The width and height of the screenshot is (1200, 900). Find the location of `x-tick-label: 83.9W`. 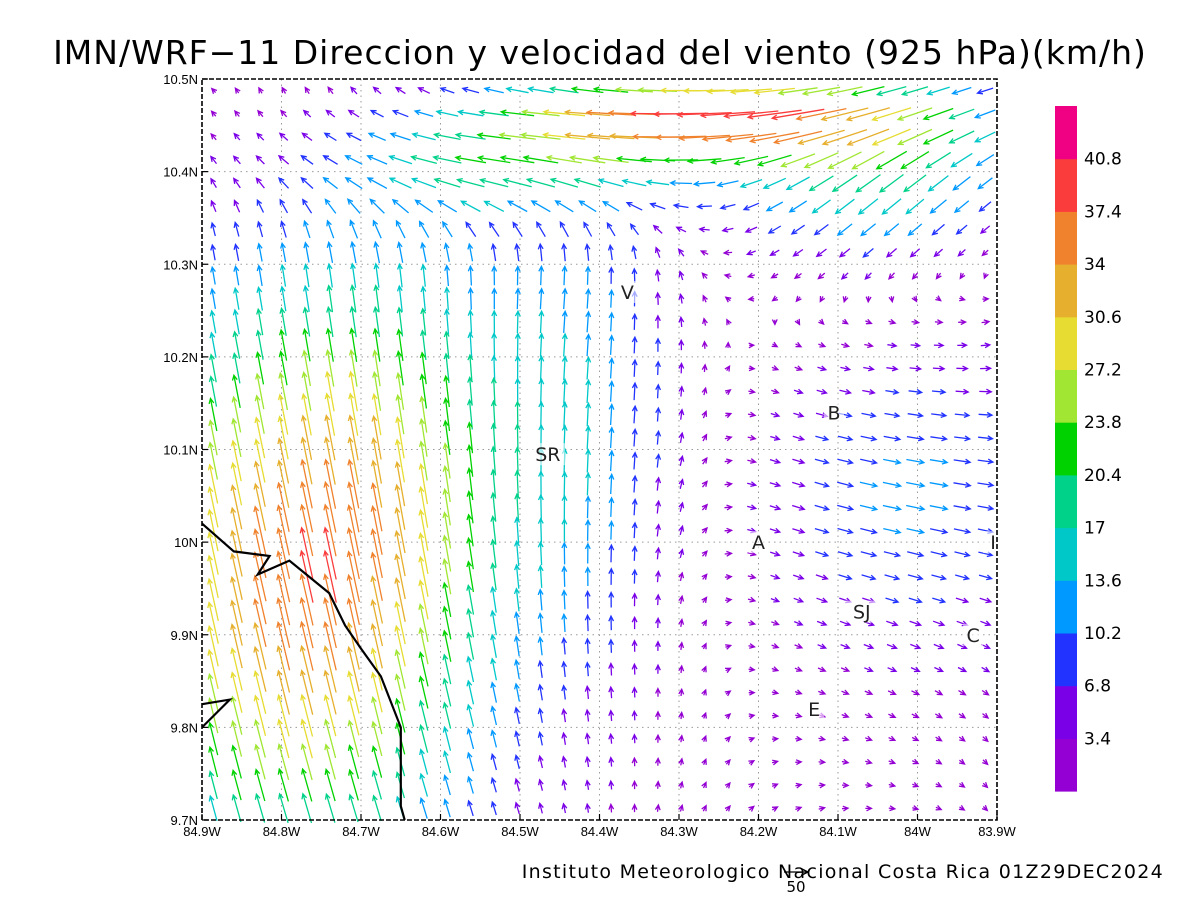

x-tick-label: 83.9W is located at coordinates (997, 831).